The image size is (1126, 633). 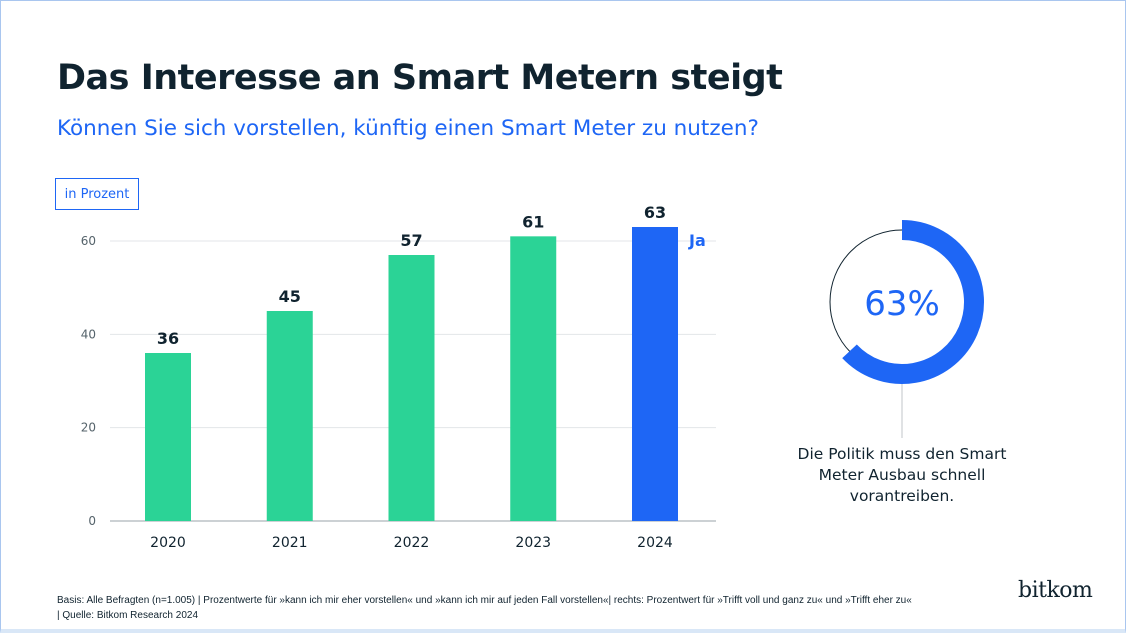 What do you see at coordinates (168, 338) in the screenshot?
I see `data-label: 36` at bounding box center [168, 338].